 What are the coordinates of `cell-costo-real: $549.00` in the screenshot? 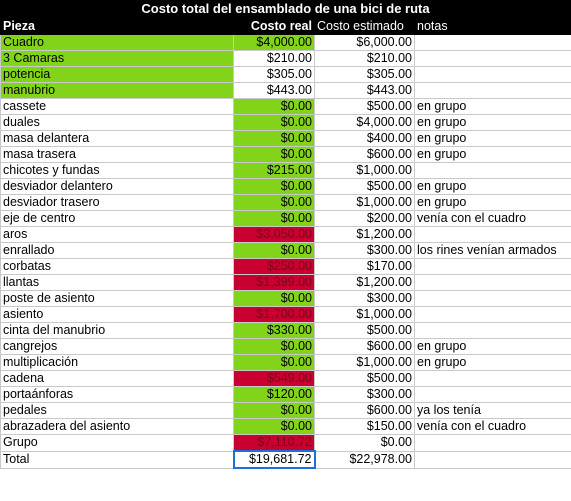 It's located at (274, 378).